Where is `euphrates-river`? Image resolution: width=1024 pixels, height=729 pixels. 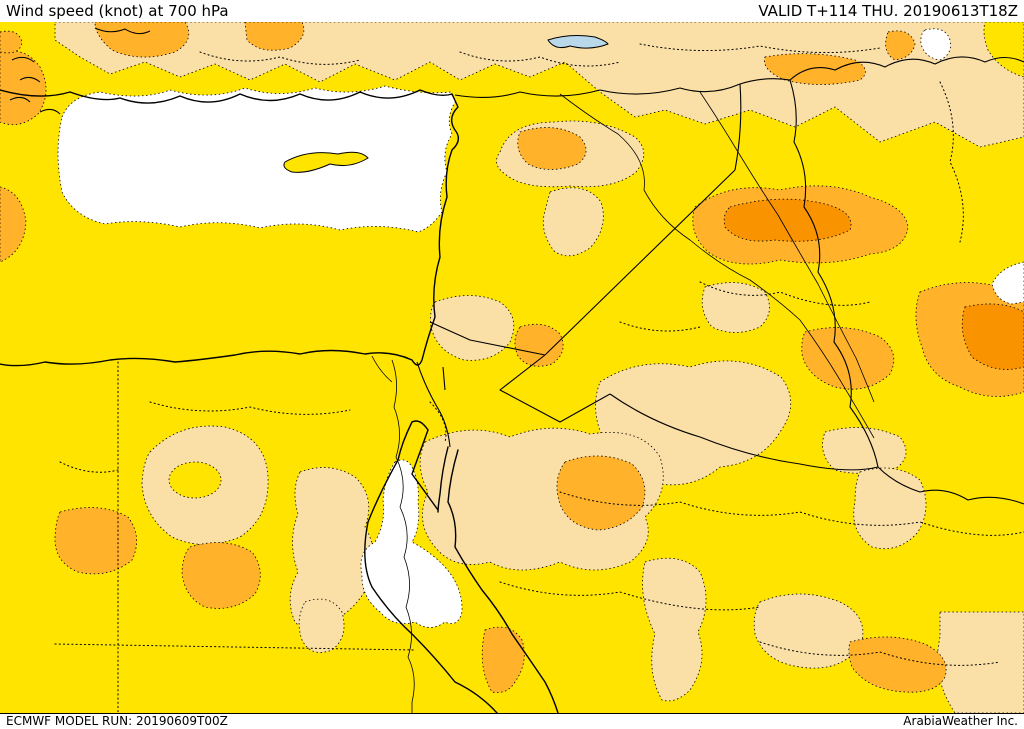 euphrates-river is located at coordinates (717, 266).